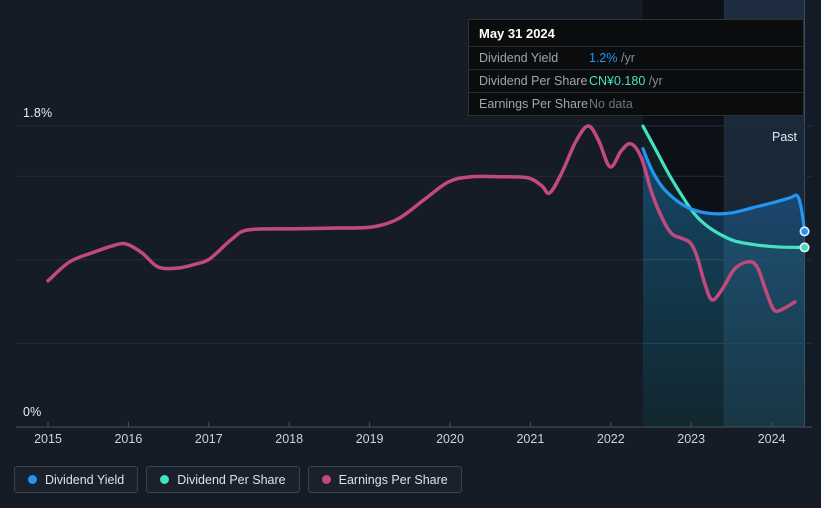  What do you see at coordinates (38, 113) in the screenshot?
I see `y-axis-max-label: 1.8%` at bounding box center [38, 113].